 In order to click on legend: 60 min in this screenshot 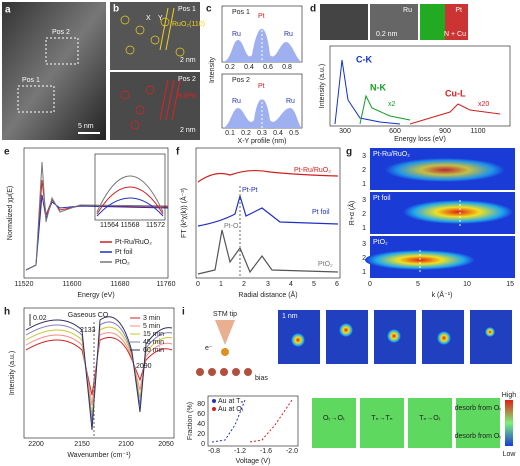, I will do `click(153, 350)`.